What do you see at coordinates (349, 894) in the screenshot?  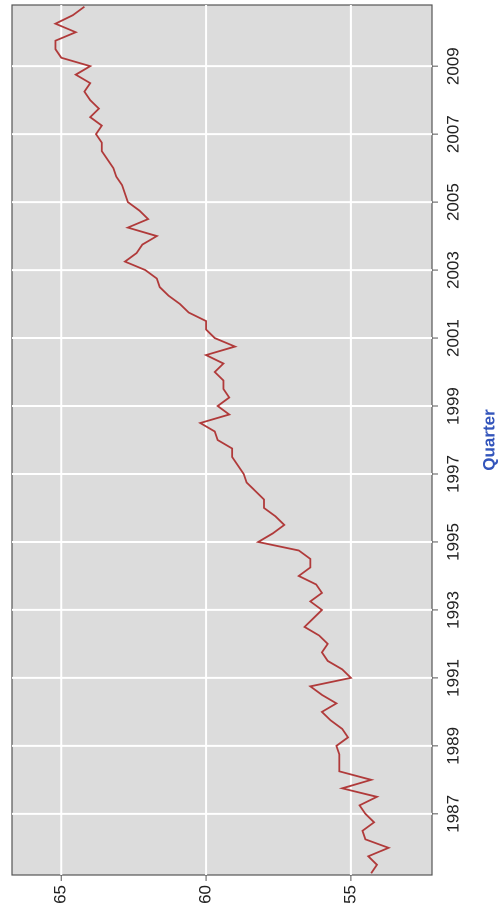 I see `y-tick-label: 55` at bounding box center [349, 894].